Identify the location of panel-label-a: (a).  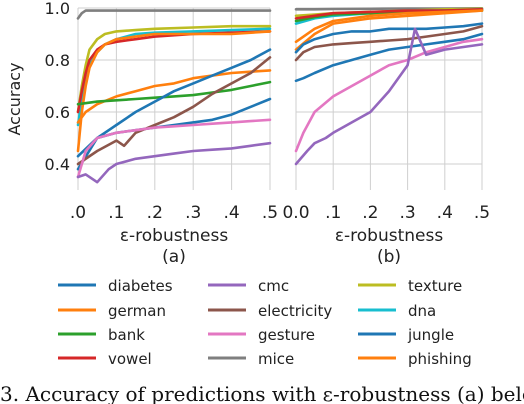
(174, 257).